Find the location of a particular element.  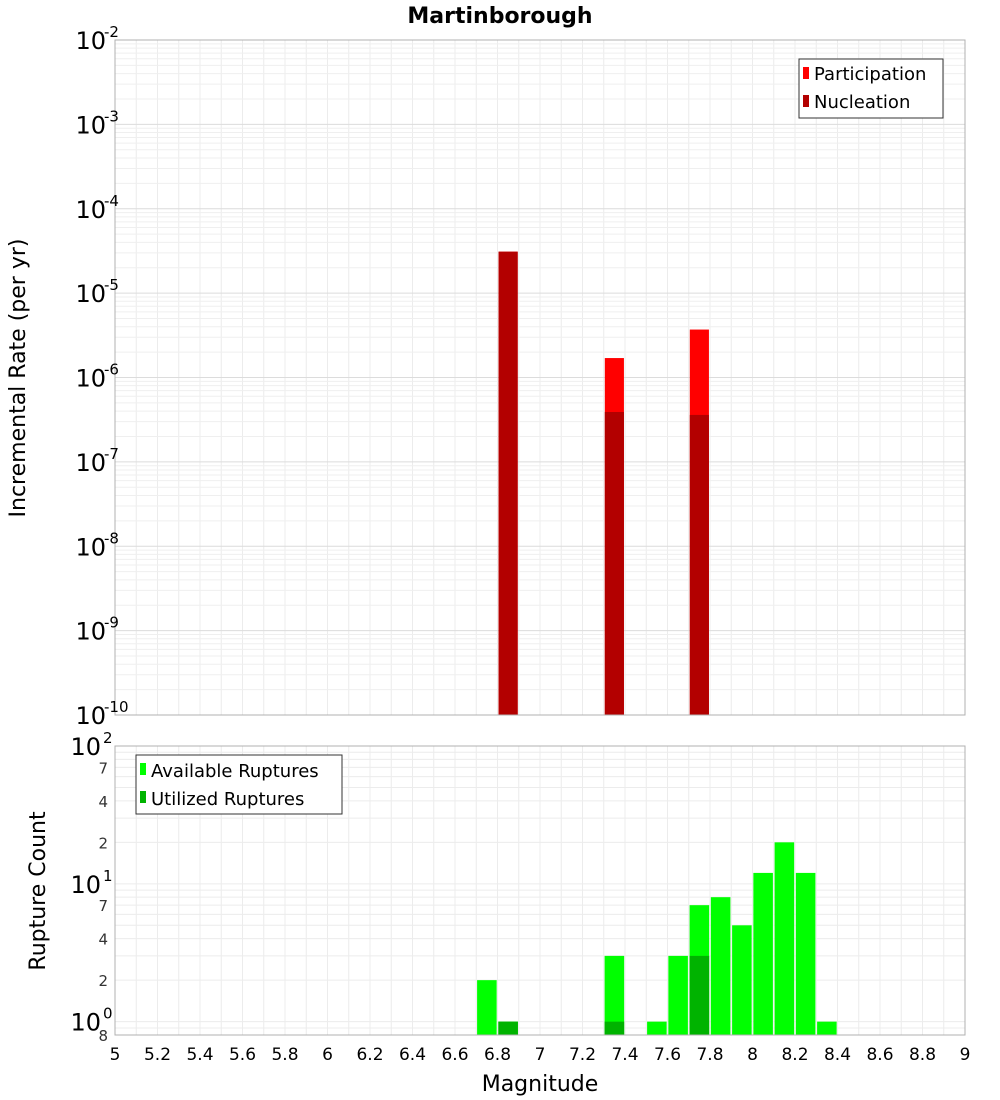

y-tick: 10⁻⁵ is located at coordinates (97, 292).